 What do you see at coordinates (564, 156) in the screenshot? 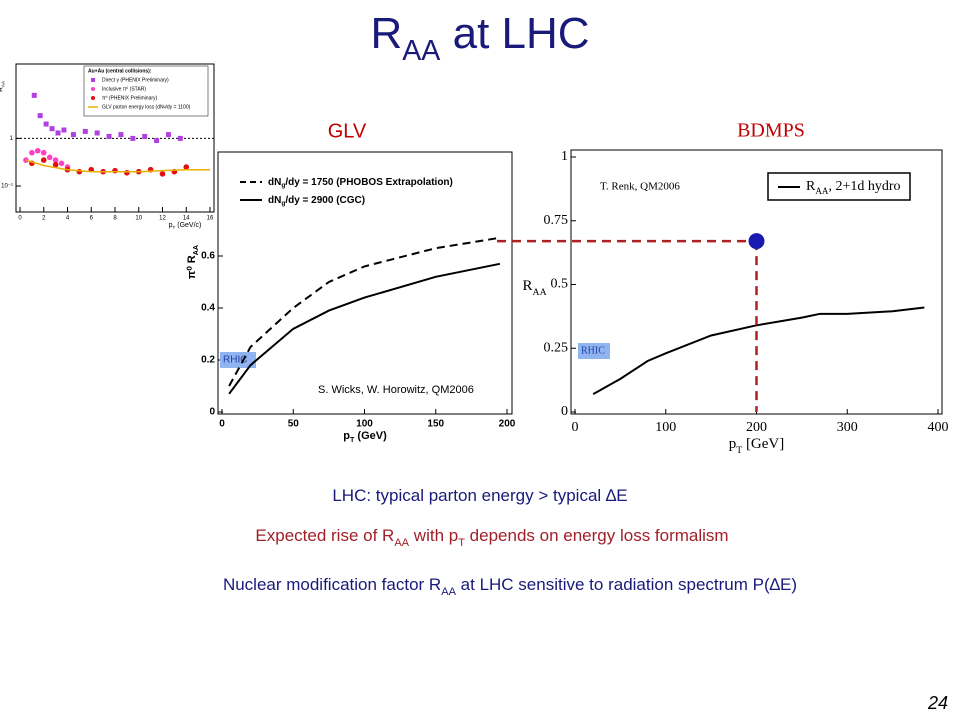
I see `y-tick-label: 1` at bounding box center [564, 156].